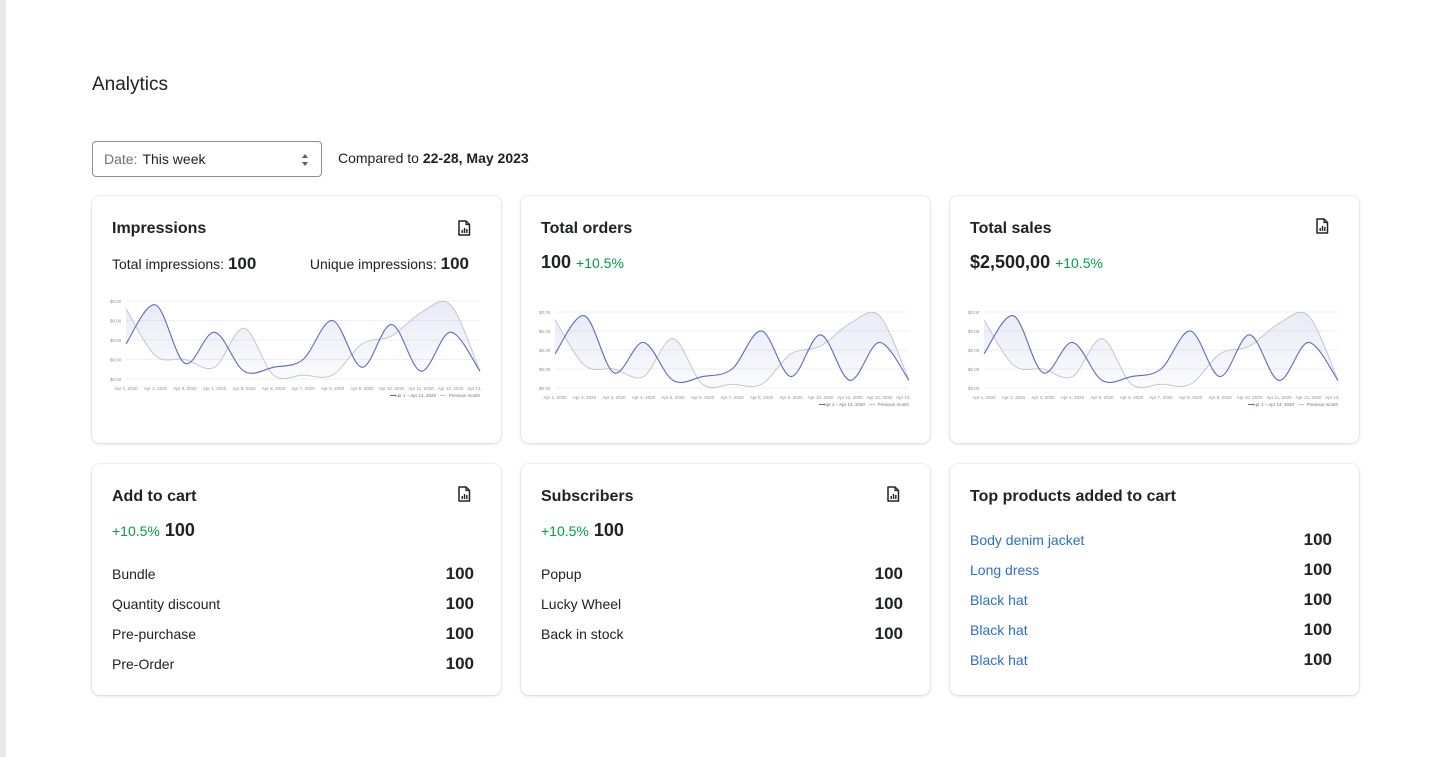  What do you see at coordinates (293, 634) in the screenshot?
I see `list-item: Pre-purchase 100` at bounding box center [293, 634].